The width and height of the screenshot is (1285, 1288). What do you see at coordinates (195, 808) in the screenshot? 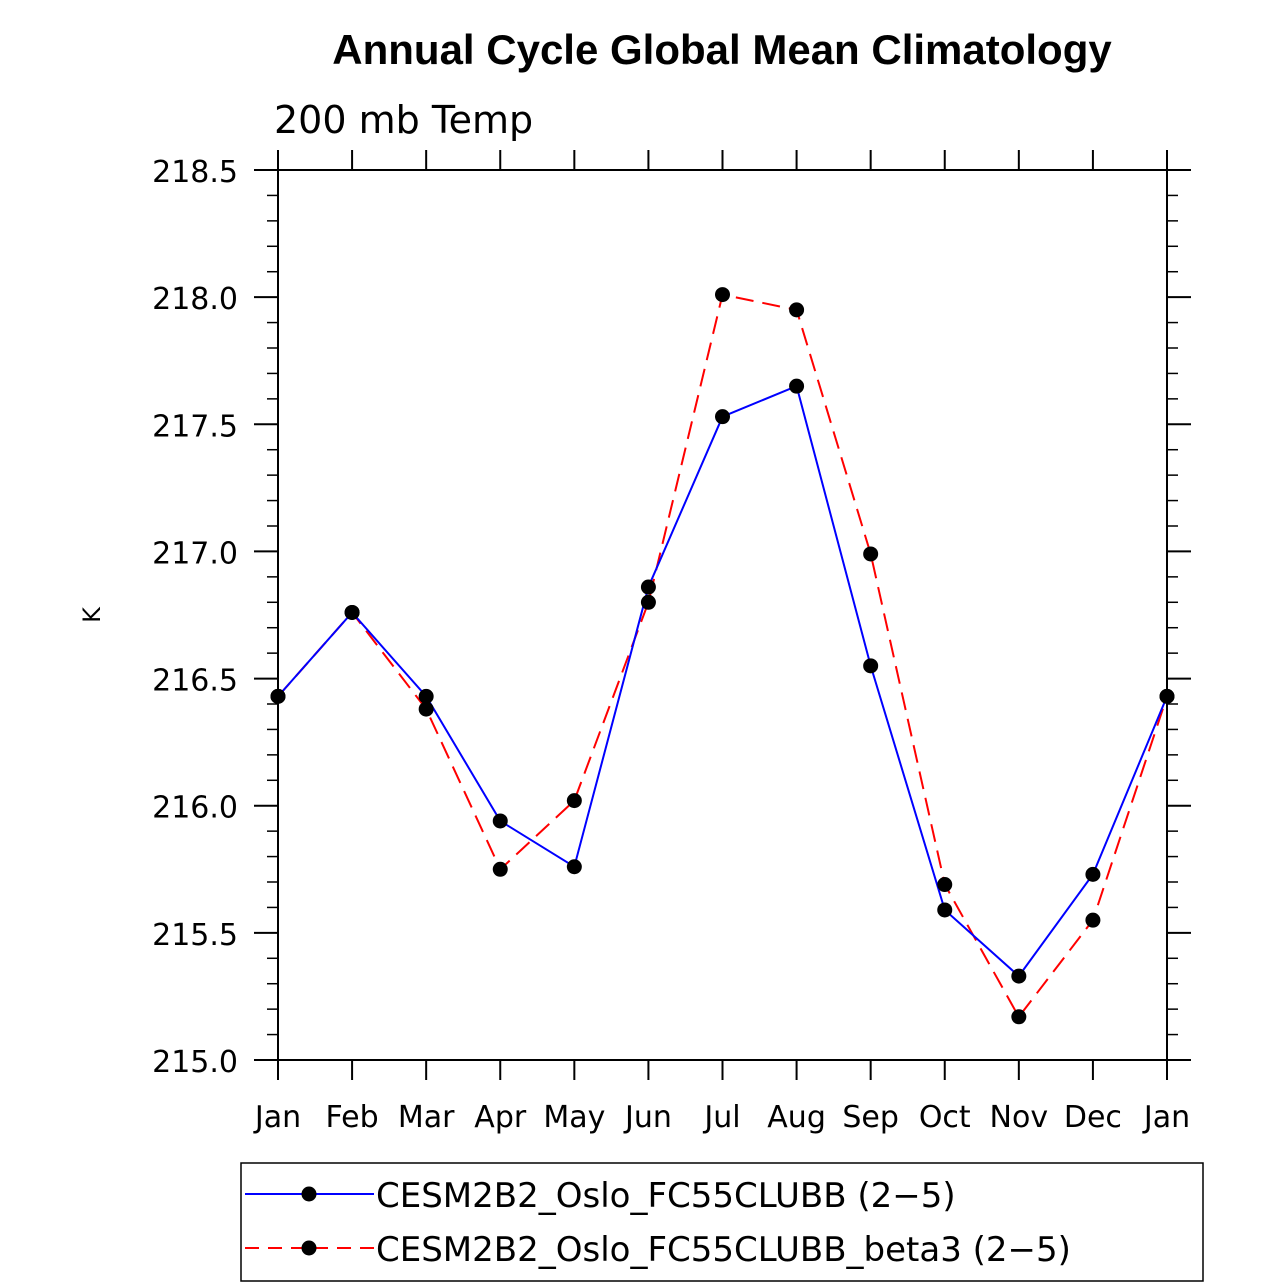
I see `y-tick-label: 216.0` at bounding box center [195, 808].